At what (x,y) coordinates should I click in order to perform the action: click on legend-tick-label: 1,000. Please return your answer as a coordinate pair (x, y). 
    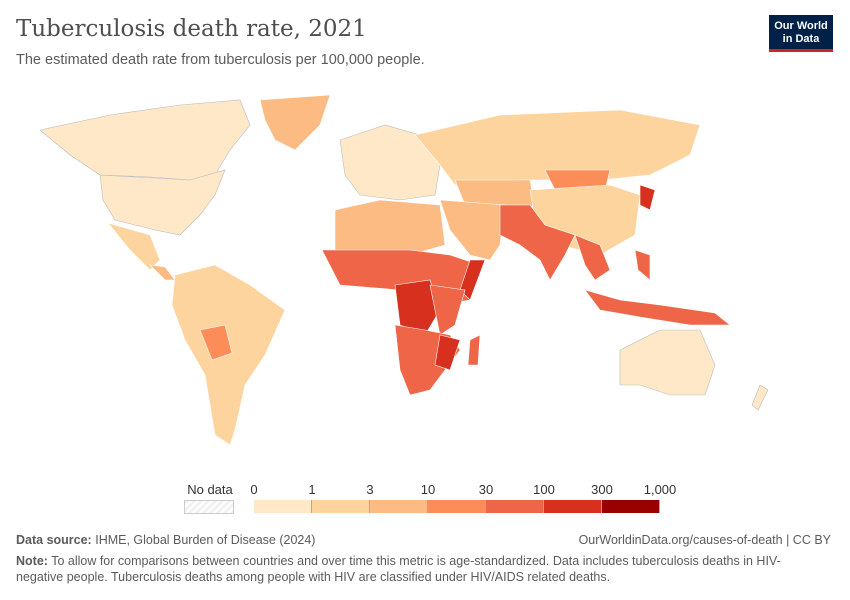
    Looking at the image, I should click on (660, 489).